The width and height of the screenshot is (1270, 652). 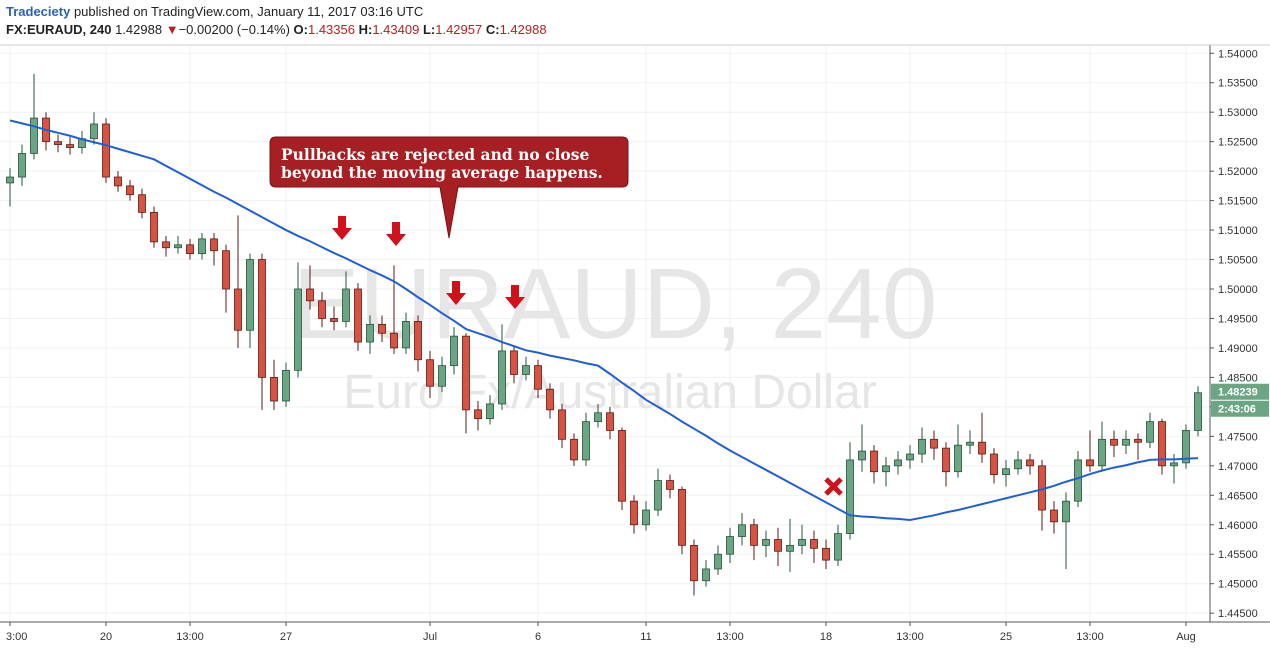 What do you see at coordinates (459, 29) in the screenshot?
I see `low: 1.42957` at bounding box center [459, 29].